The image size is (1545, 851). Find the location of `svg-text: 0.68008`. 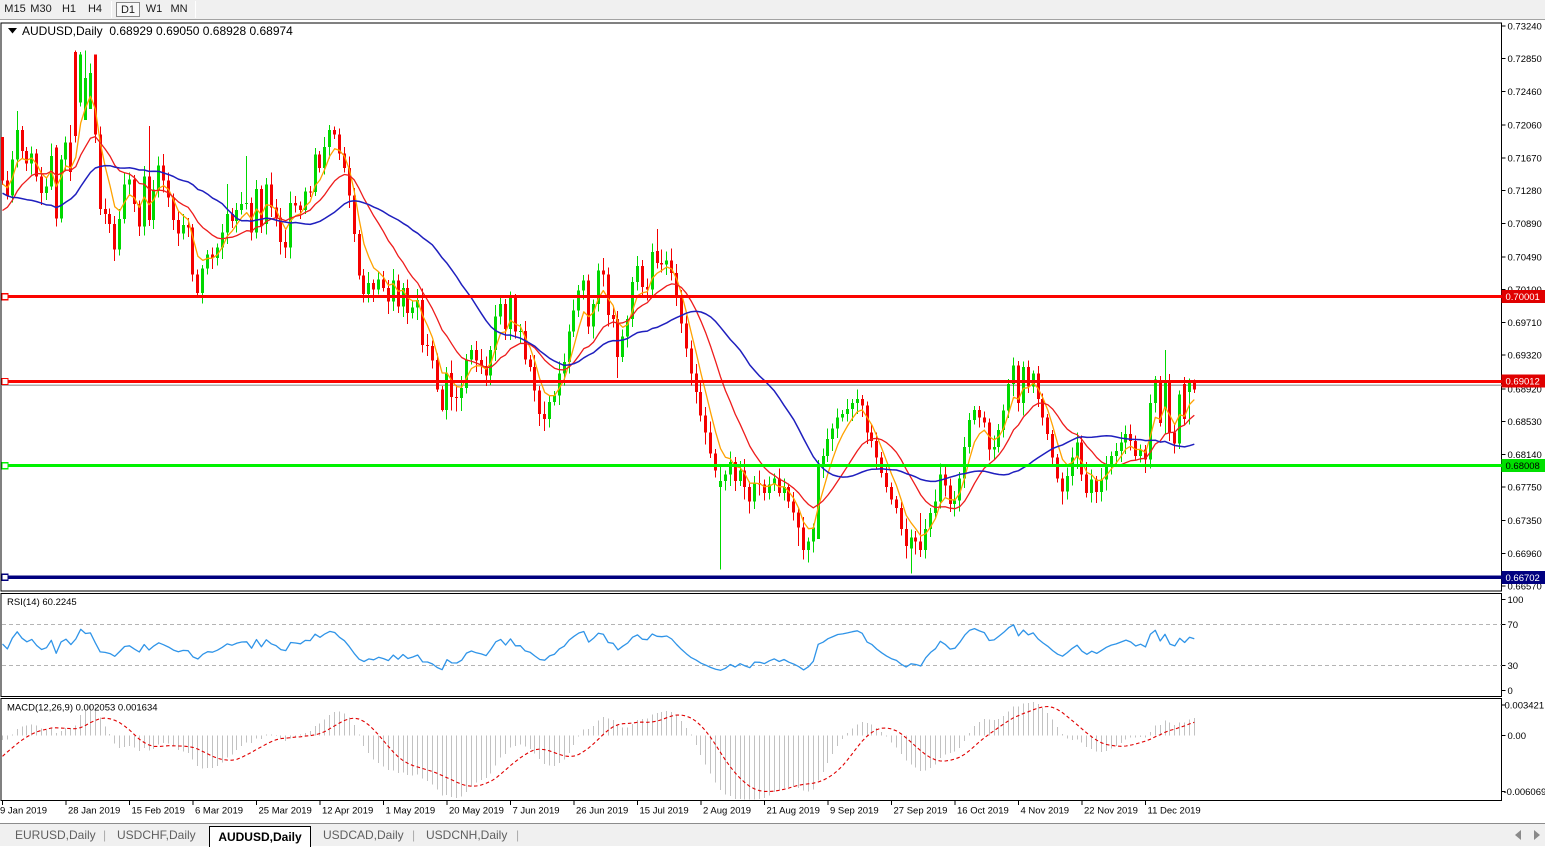

svg-text: 0.68008 is located at coordinates (1523, 466).